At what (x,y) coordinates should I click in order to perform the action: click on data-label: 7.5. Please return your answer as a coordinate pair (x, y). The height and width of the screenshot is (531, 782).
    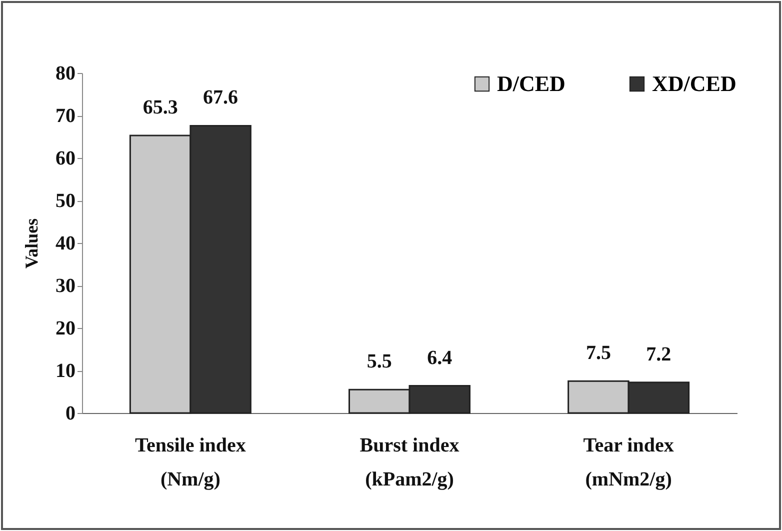
    Looking at the image, I should click on (598, 353).